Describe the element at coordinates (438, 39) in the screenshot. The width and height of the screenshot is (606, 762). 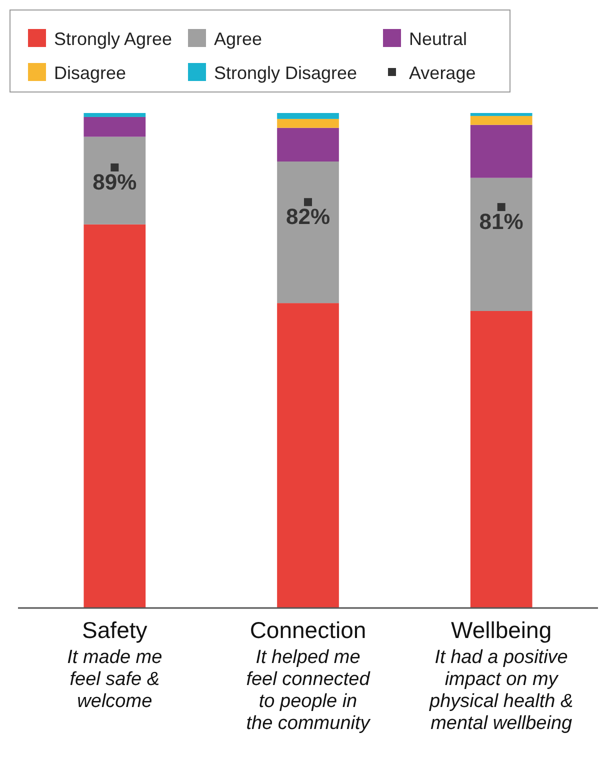
I see `legend-label: Neutral` at that location.